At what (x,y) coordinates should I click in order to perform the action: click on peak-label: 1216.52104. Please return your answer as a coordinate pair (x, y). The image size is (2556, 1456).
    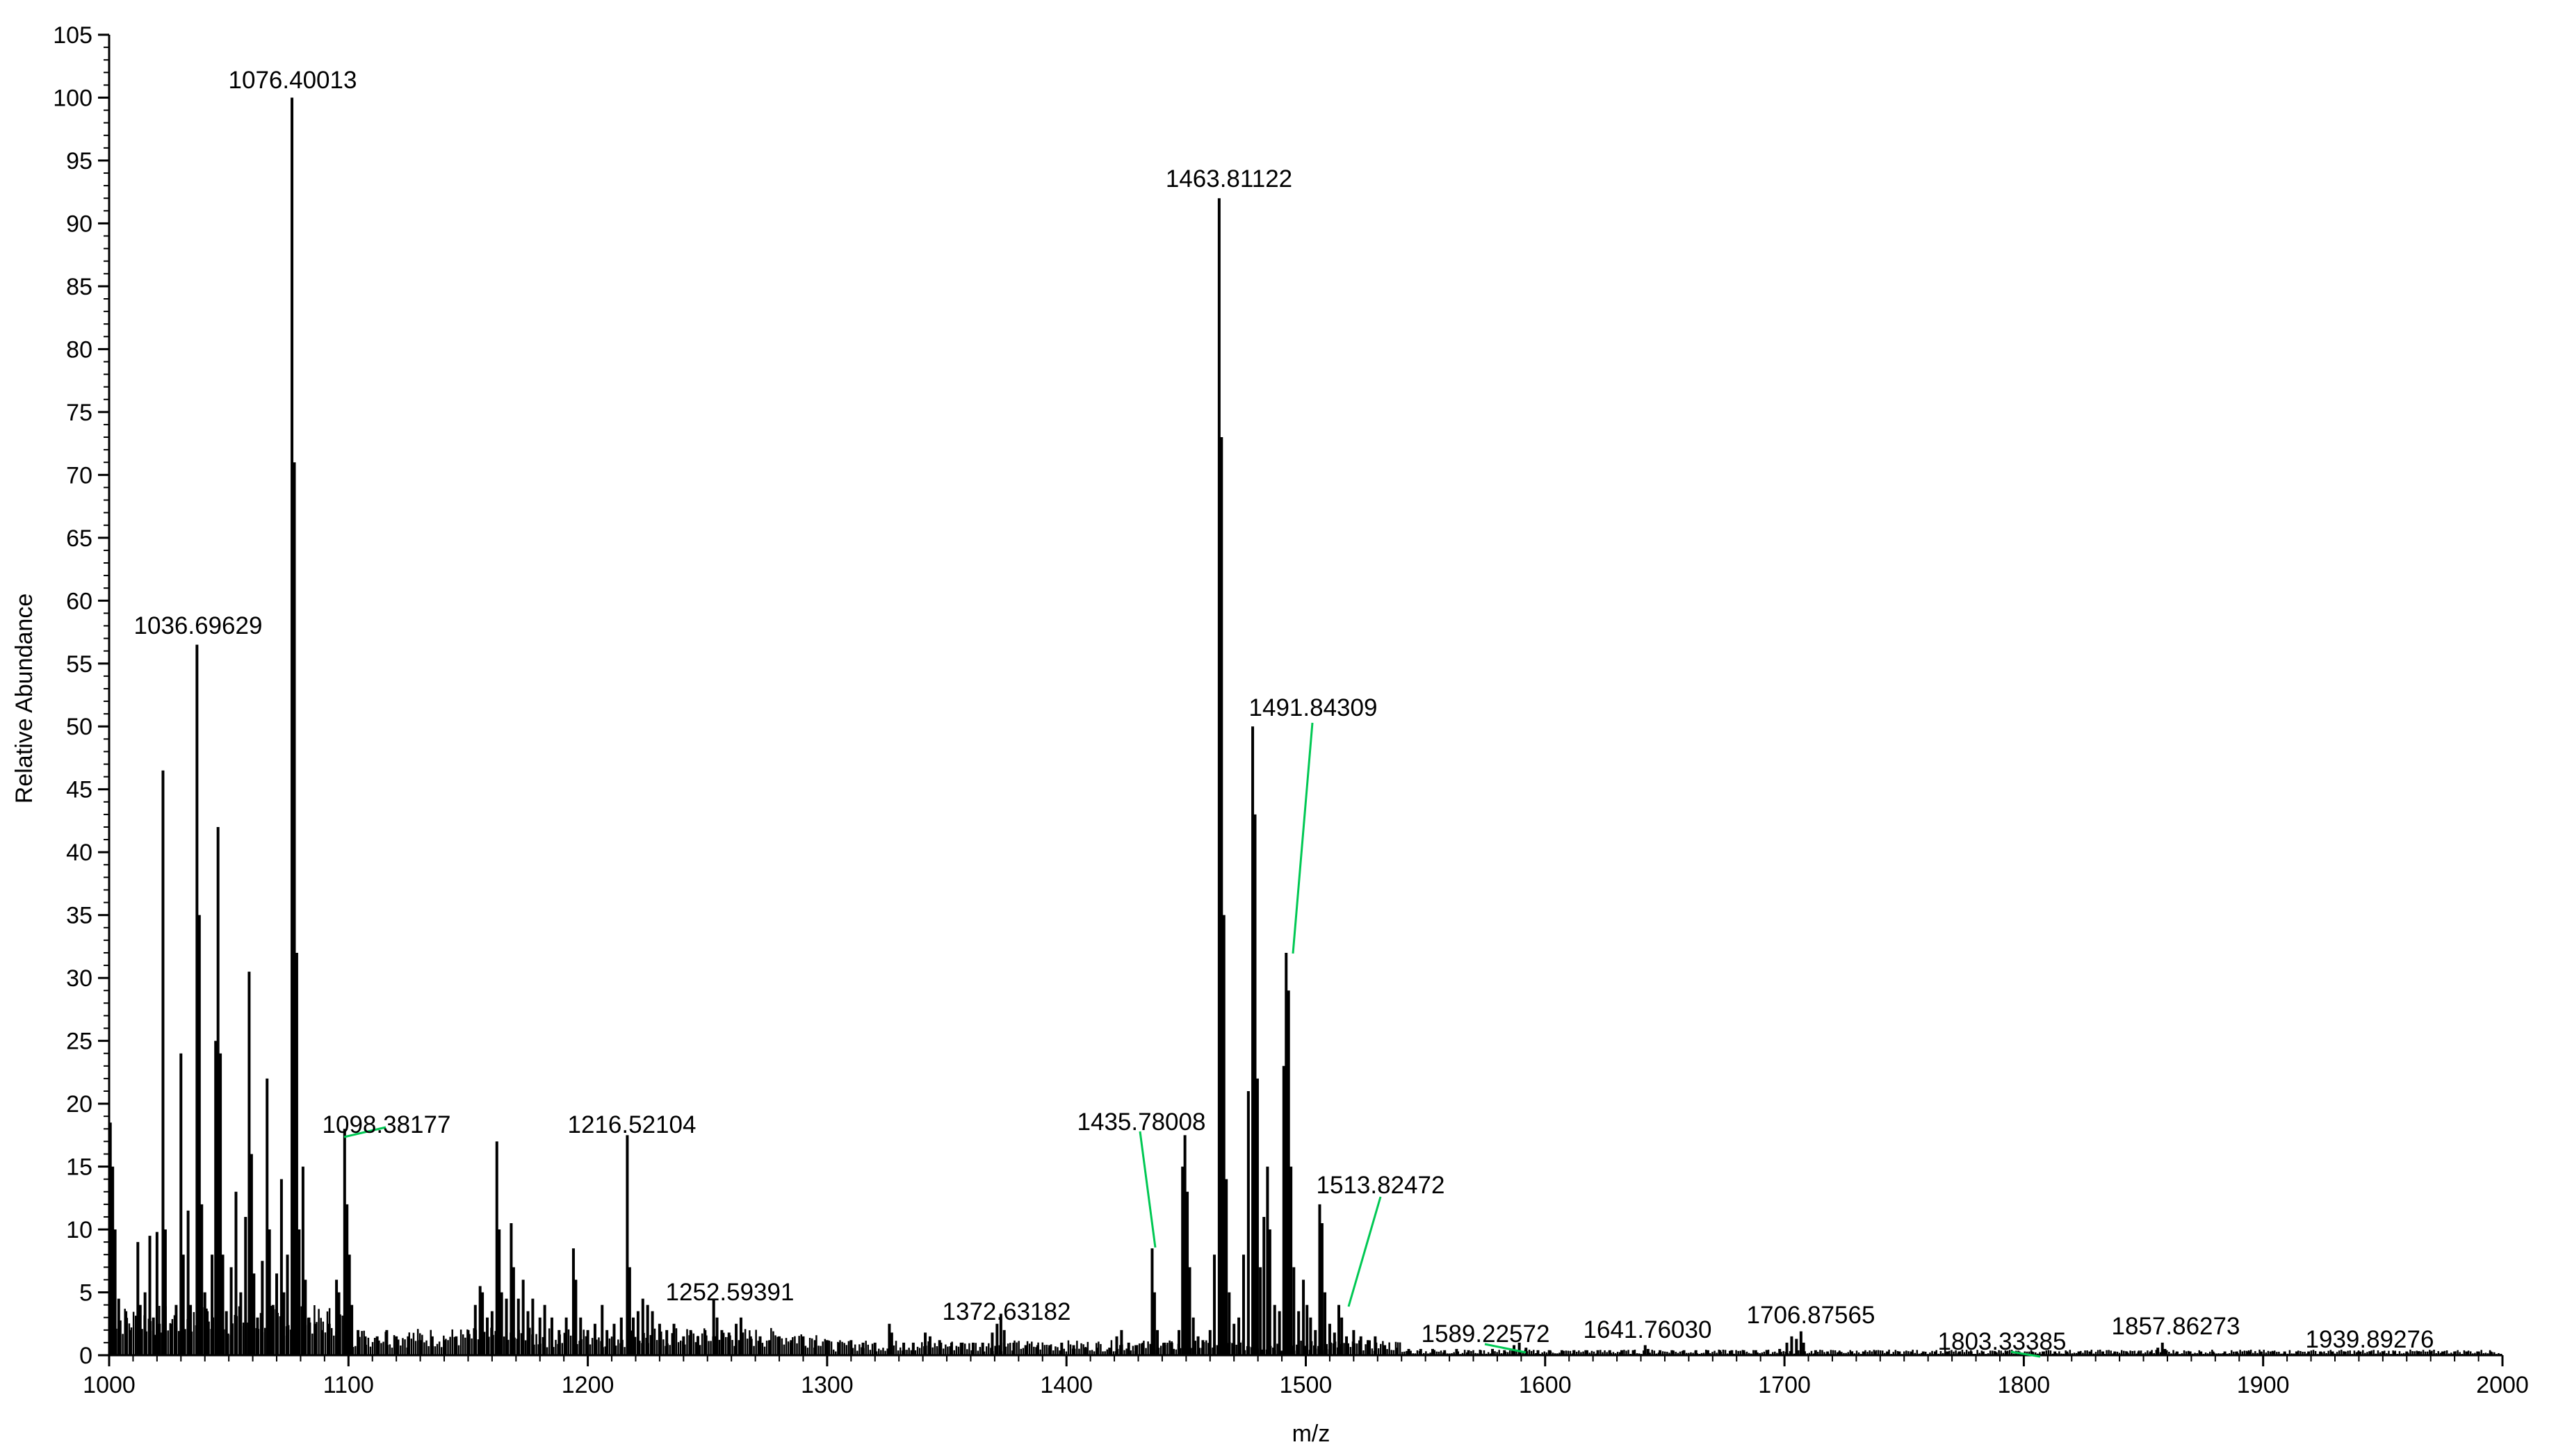
    Looking at the image, I should click on (632, 1124).